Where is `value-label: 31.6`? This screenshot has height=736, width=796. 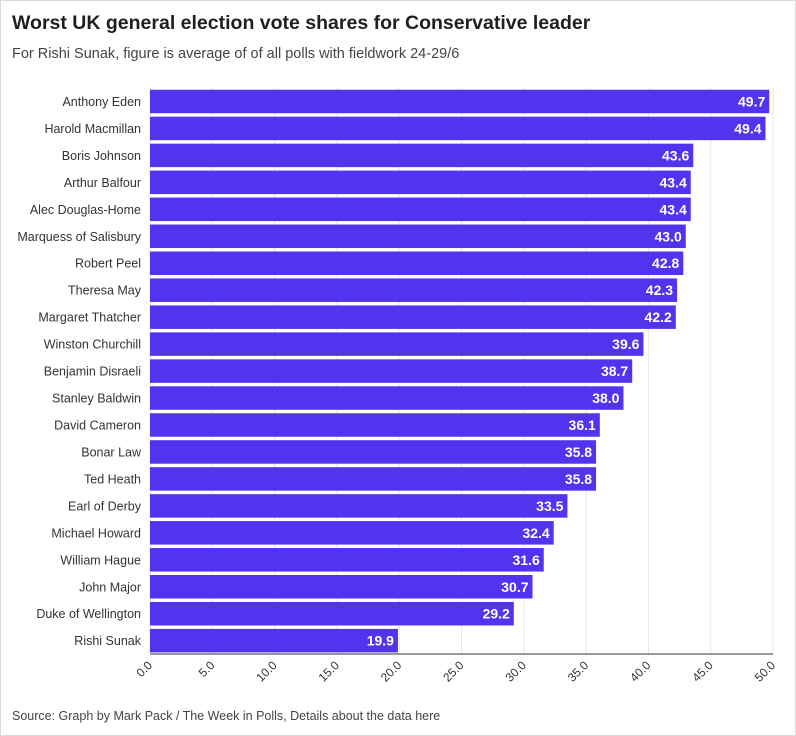 value-label: 31.6 is located at coordinates (525, 560).